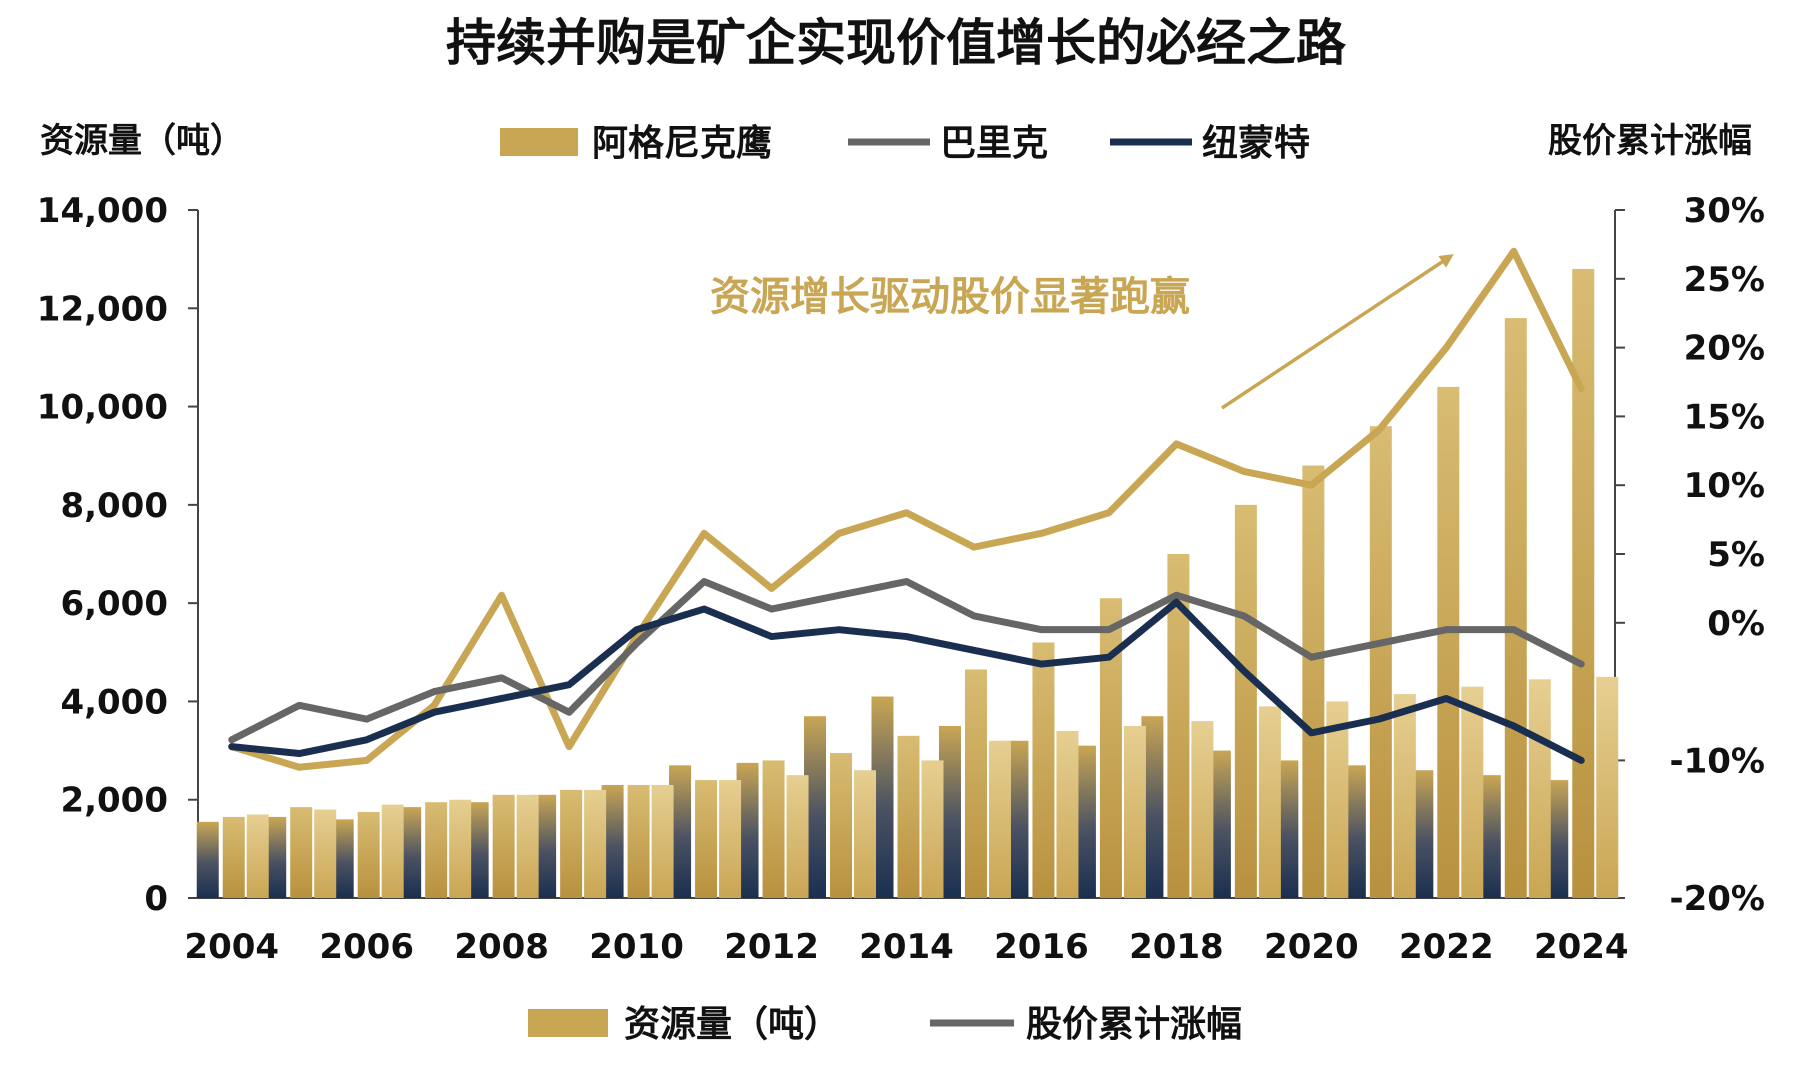  I want to click on y-tick-label: 6,000, so click(114, 604).